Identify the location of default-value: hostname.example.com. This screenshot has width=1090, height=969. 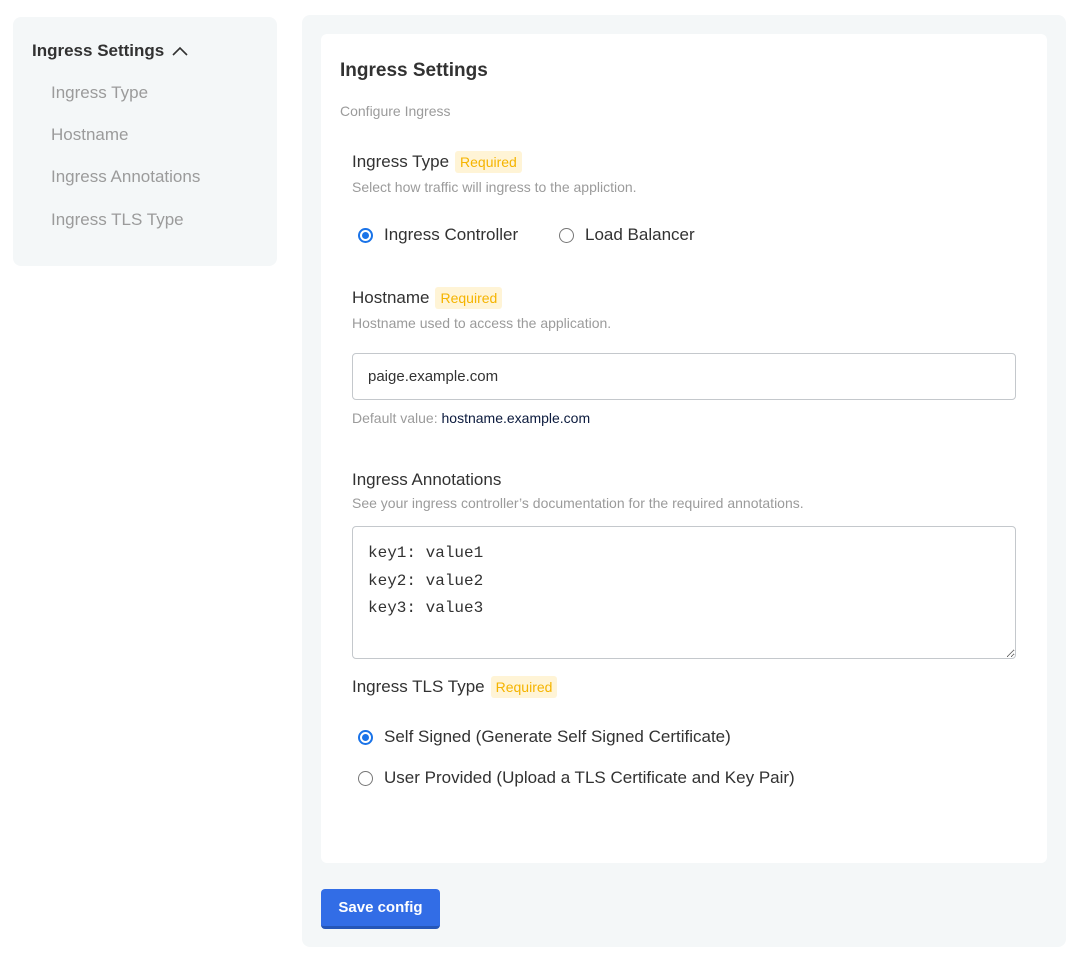
(516, 418).